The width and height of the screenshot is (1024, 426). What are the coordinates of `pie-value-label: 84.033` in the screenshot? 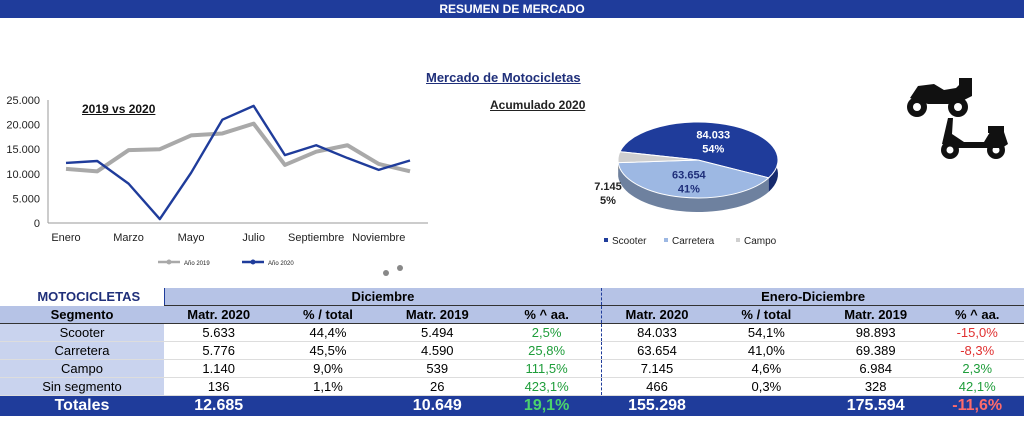 It's located at (713, 135).